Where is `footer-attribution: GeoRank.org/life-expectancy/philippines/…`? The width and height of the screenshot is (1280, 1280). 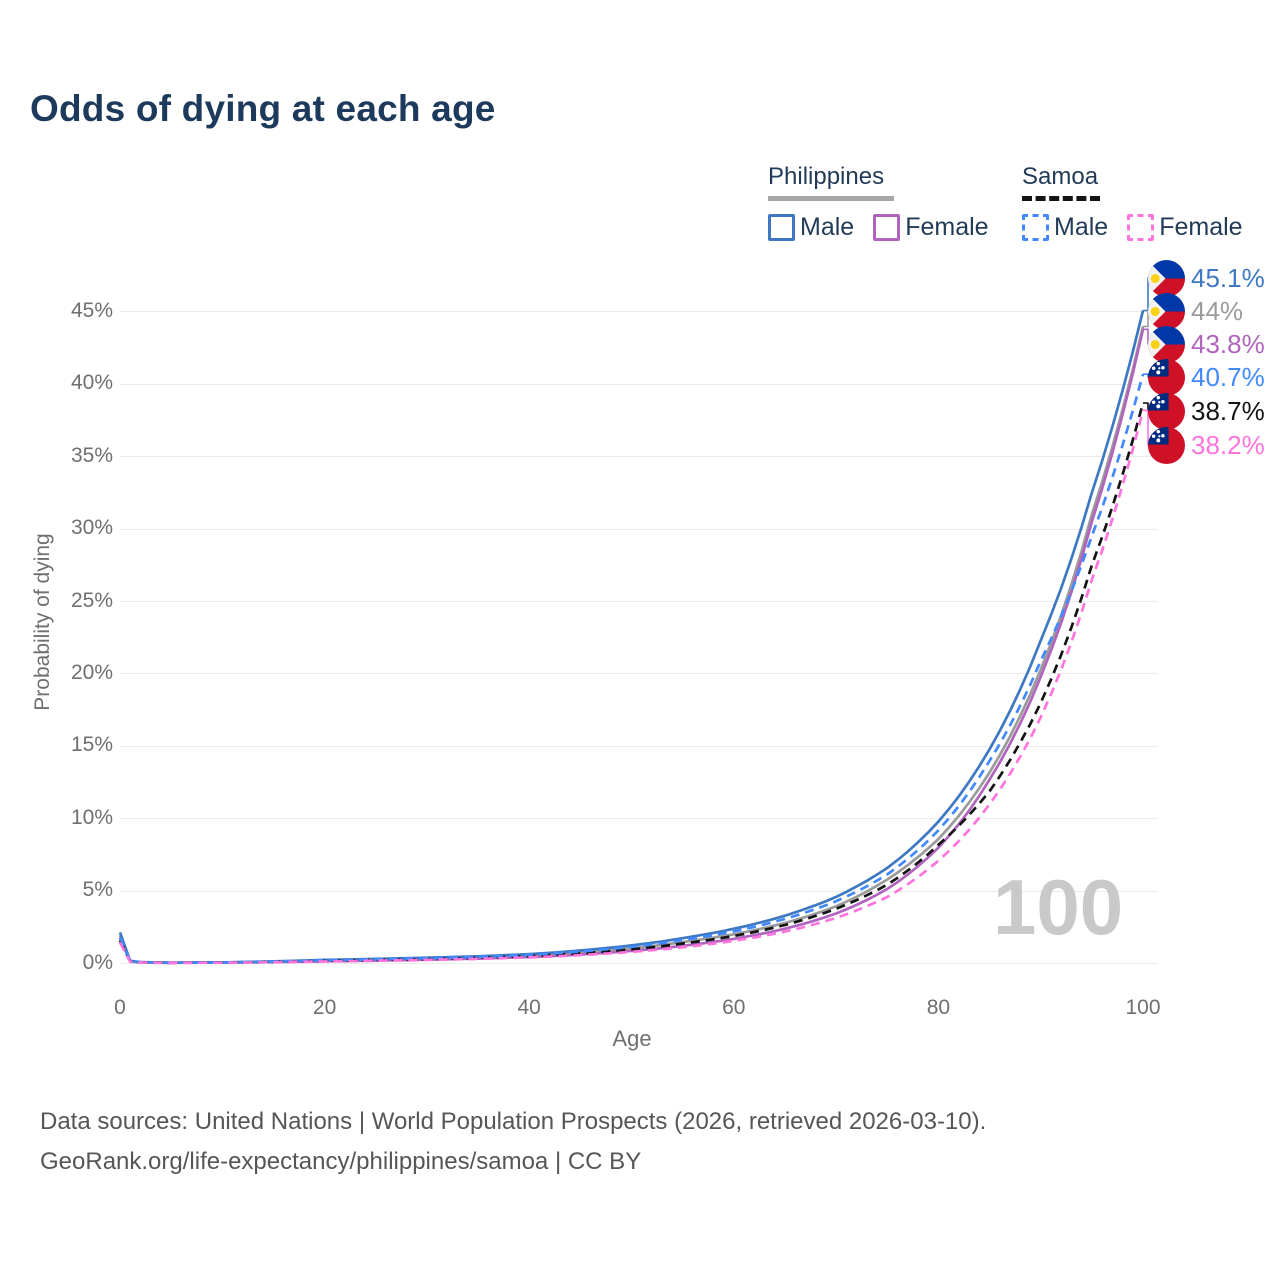 footer-attribution: GeoRank.org/life-expectancy/philippines/… is located at coordinates (341, 1161).